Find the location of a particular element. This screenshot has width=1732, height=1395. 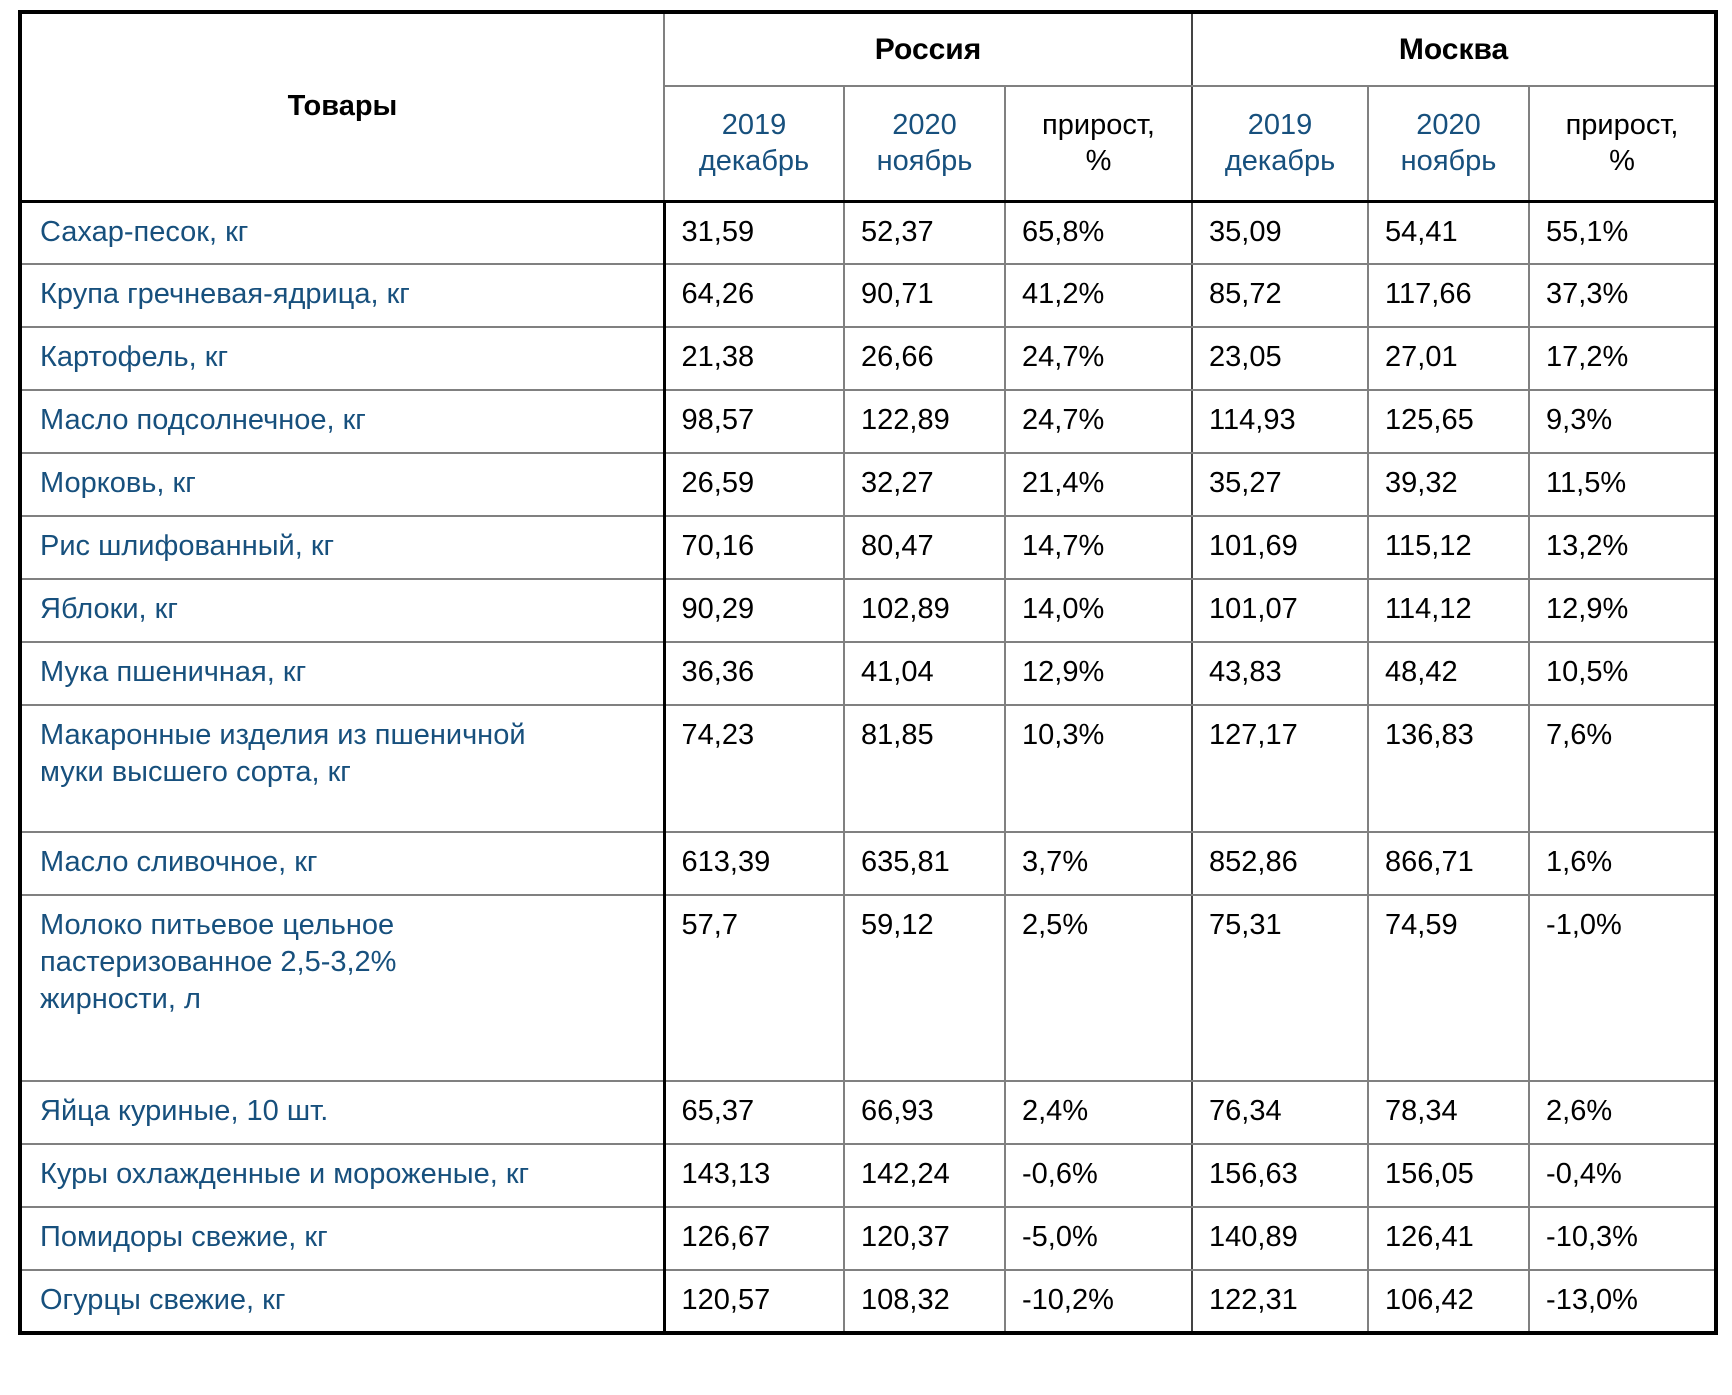

russia-dec2019-value: 90,29 is located at coordinates (754, 610).